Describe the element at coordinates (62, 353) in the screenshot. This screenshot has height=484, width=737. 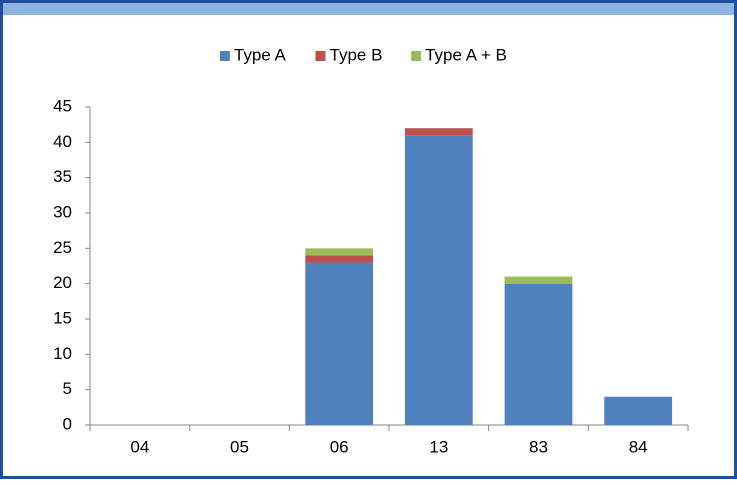
I see `y-tick-label: 10` at that location.